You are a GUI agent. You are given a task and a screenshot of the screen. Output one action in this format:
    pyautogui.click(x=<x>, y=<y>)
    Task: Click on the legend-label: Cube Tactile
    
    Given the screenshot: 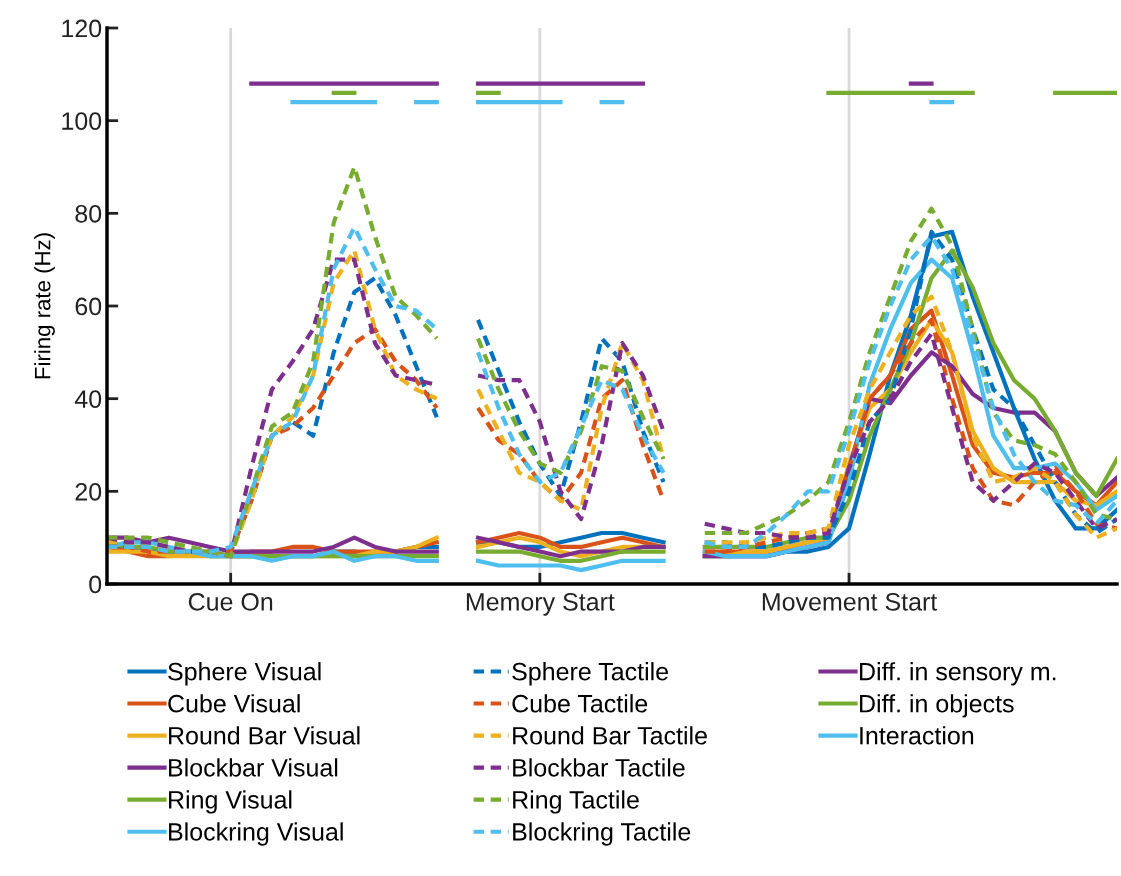 What is the action you would take?
    pyautogui.click(x=580, y=703)
    